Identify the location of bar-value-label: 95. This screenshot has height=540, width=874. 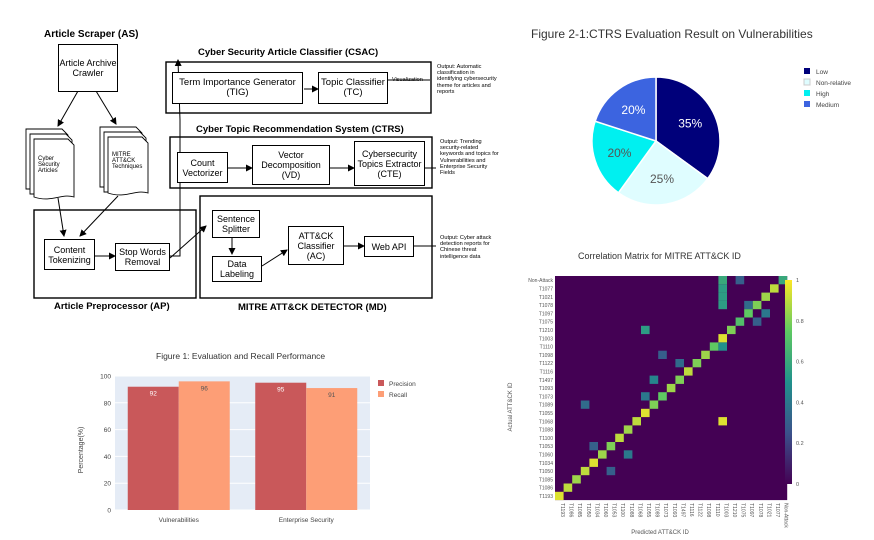
(281, 390).